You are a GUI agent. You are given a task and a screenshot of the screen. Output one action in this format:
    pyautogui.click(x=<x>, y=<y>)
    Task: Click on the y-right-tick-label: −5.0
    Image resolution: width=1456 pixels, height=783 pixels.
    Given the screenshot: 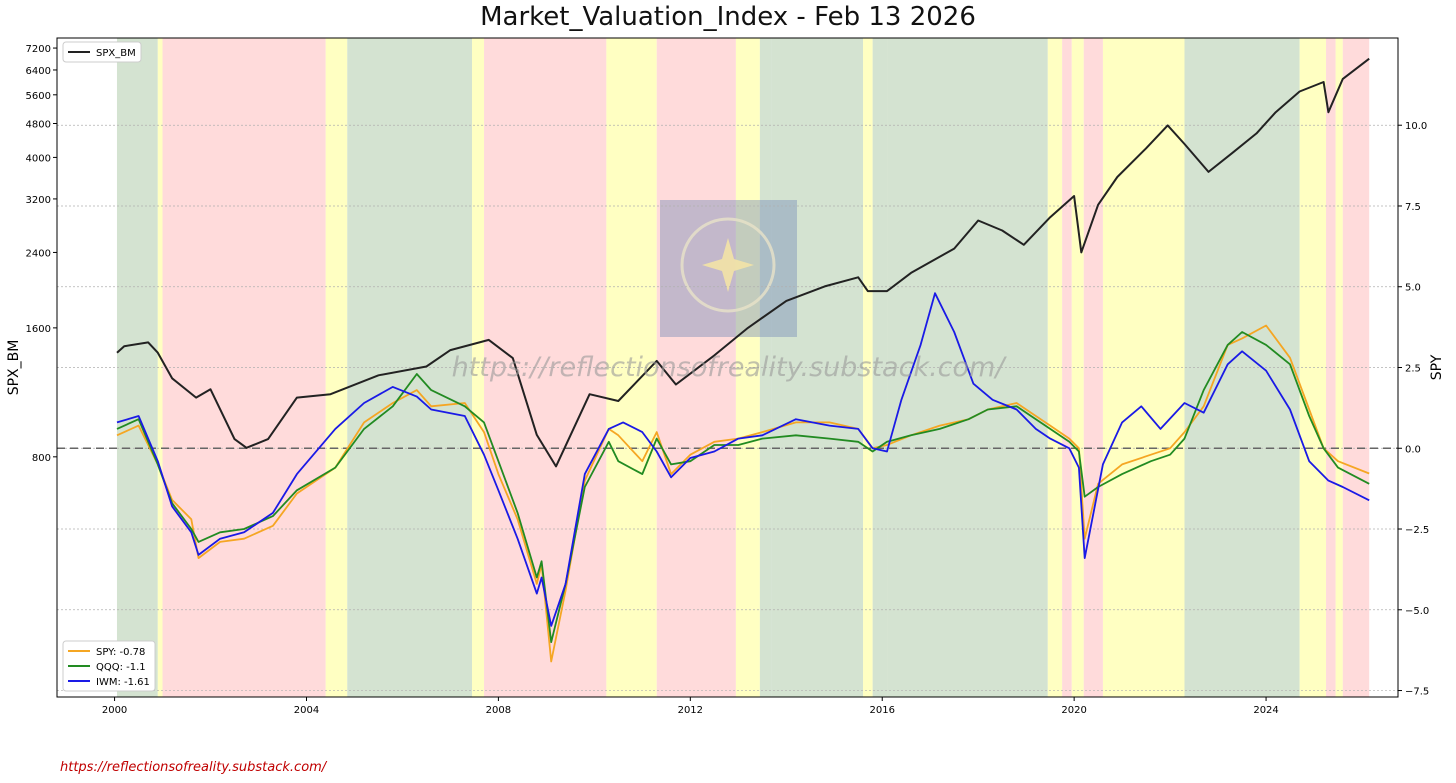 What is the action you would take?
    pyautogui.click(x=1417, y=611)
    